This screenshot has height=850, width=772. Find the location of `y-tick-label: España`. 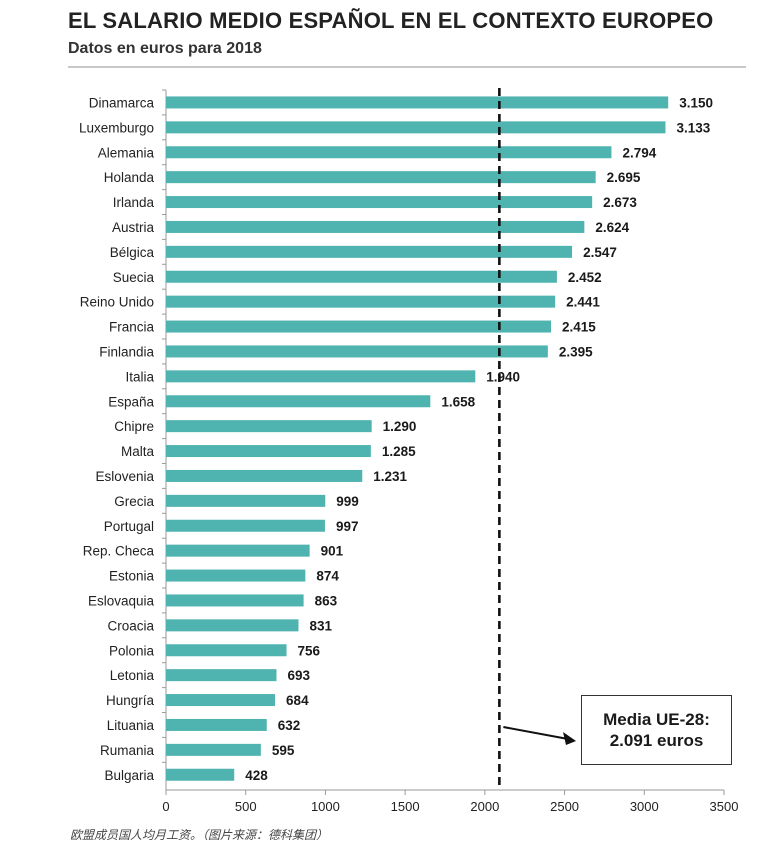

y-tick-label: España is located at coordinates (131, 401).